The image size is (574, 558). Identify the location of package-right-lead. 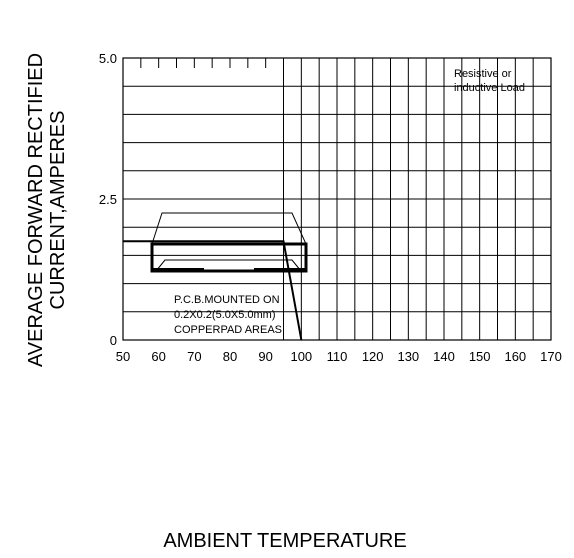
(280, 269).